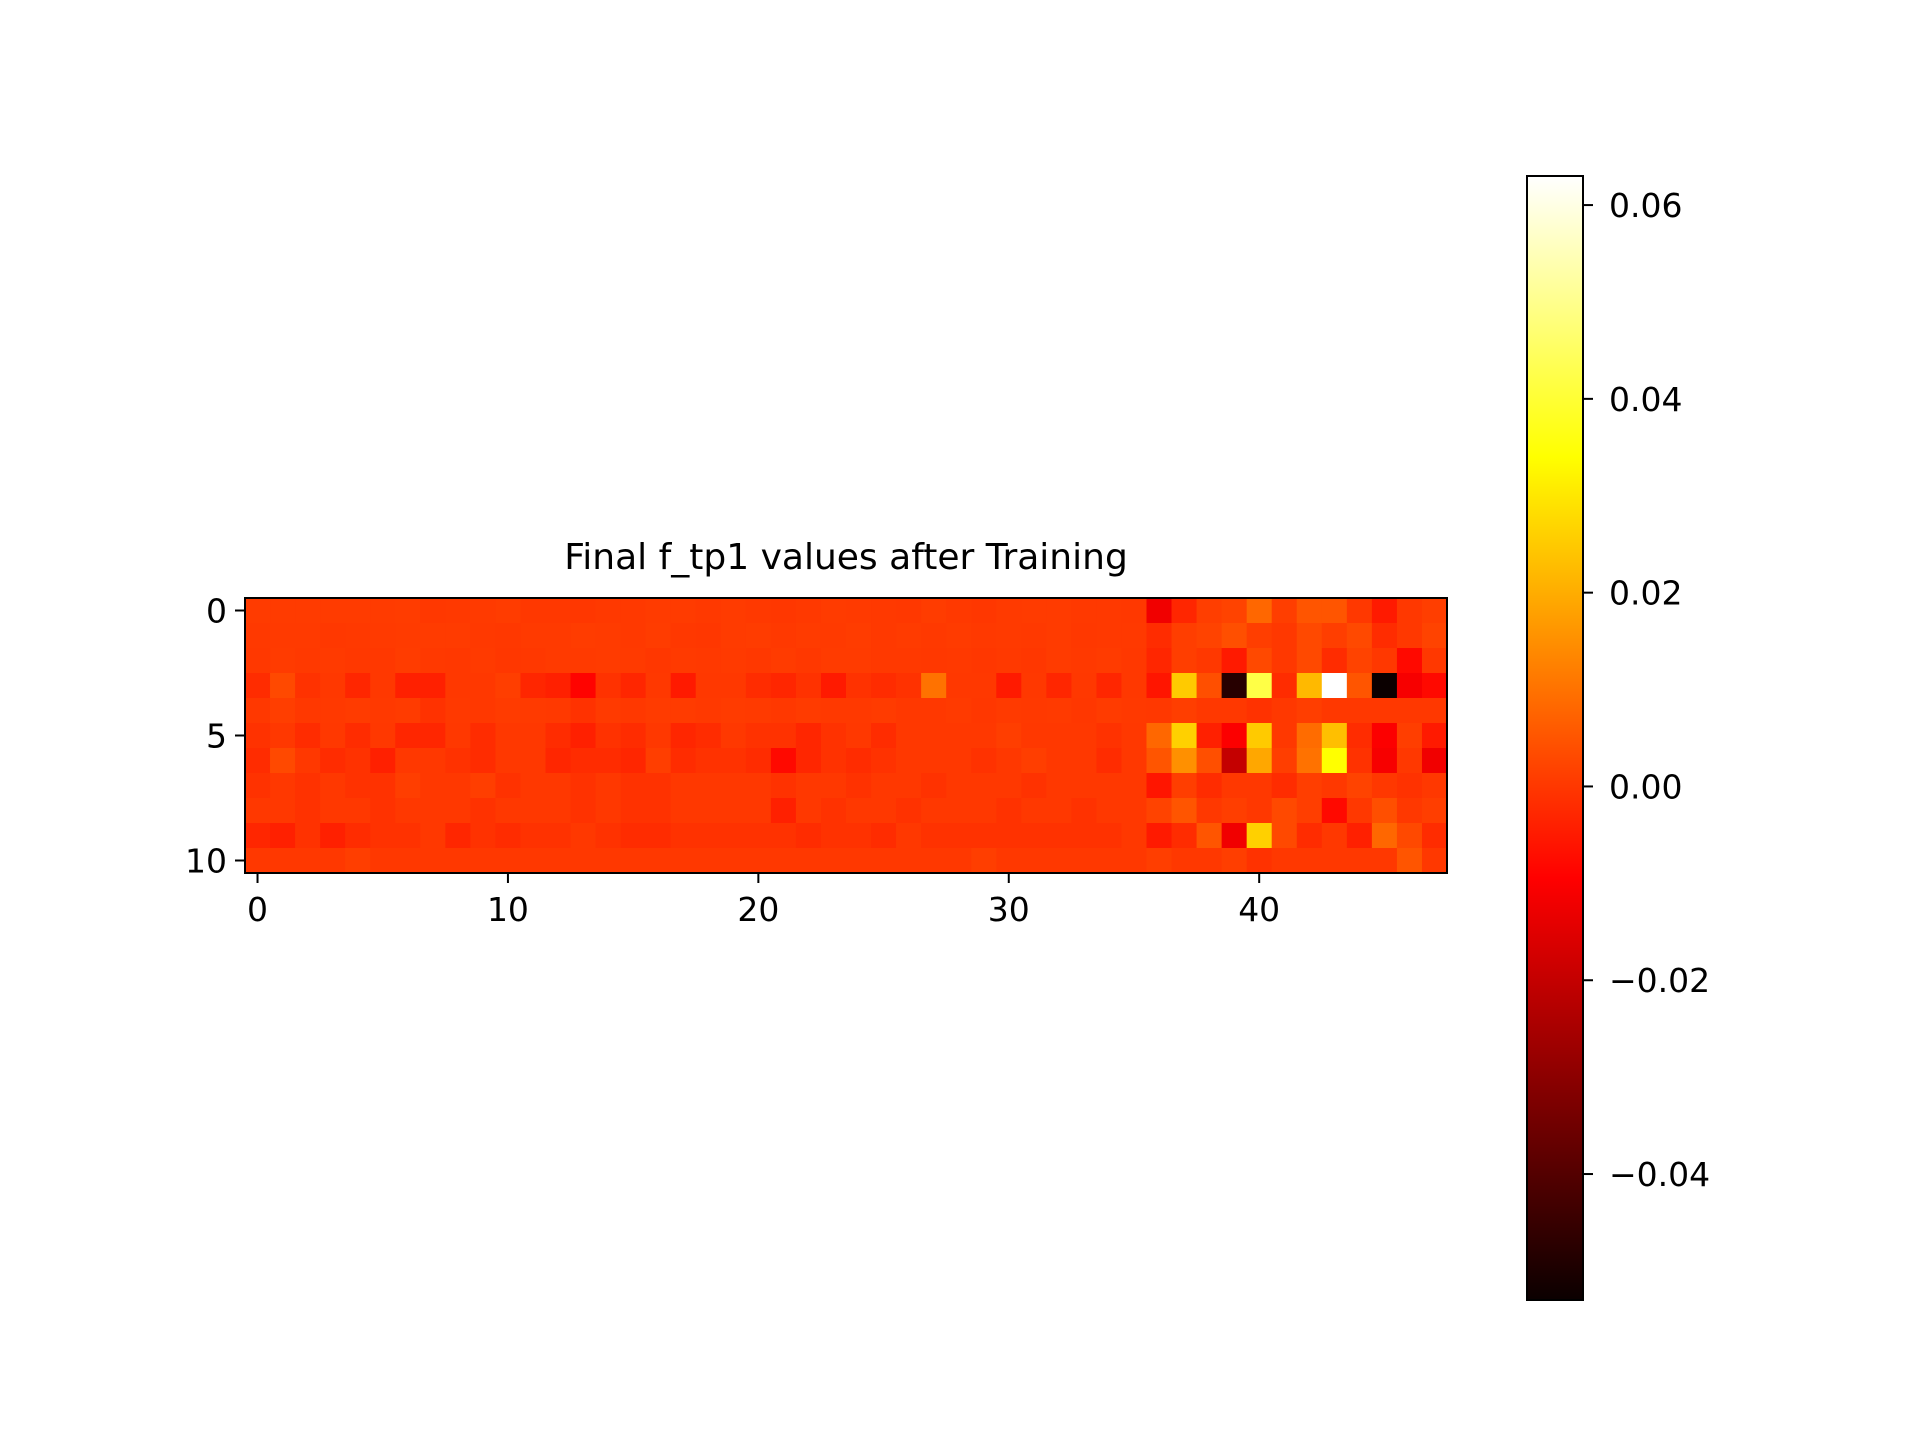 This screenshot has height=1440, width=1920. What do you see at coordinates (846, 736) in the screenshot?
I see `heatmap-cells` at bounding box center [846, 736].